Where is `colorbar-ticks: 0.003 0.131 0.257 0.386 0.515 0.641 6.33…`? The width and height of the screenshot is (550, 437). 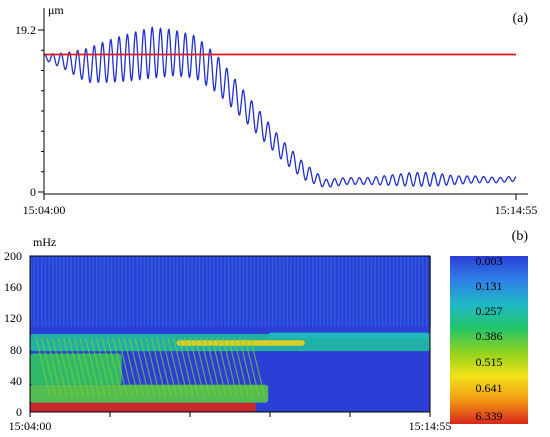 colorbar-ticks: 0.003 0.131 0.257 0.386 0.515 0.641 6.33… is located at coordinates (489, 338).